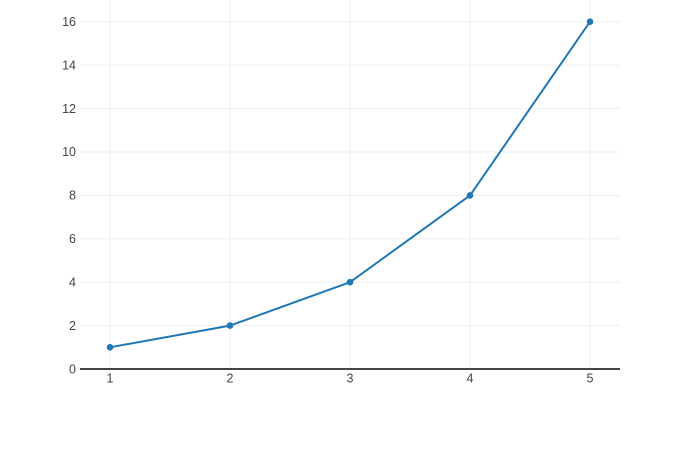 This screenshot has width=700, height=450. What do you see at coordinates (72, 196) in the screenshot?
I see `y-tick-label: 8` at bounding box center [72, 196].